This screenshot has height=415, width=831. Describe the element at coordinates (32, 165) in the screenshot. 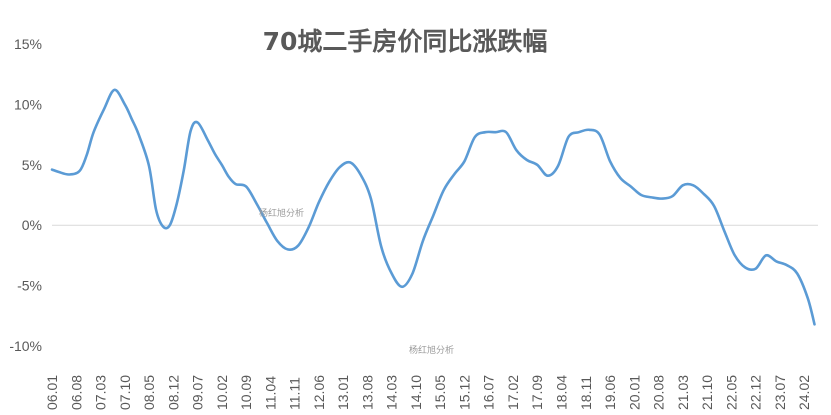

I see `y-tick-label: 5%` at that location.